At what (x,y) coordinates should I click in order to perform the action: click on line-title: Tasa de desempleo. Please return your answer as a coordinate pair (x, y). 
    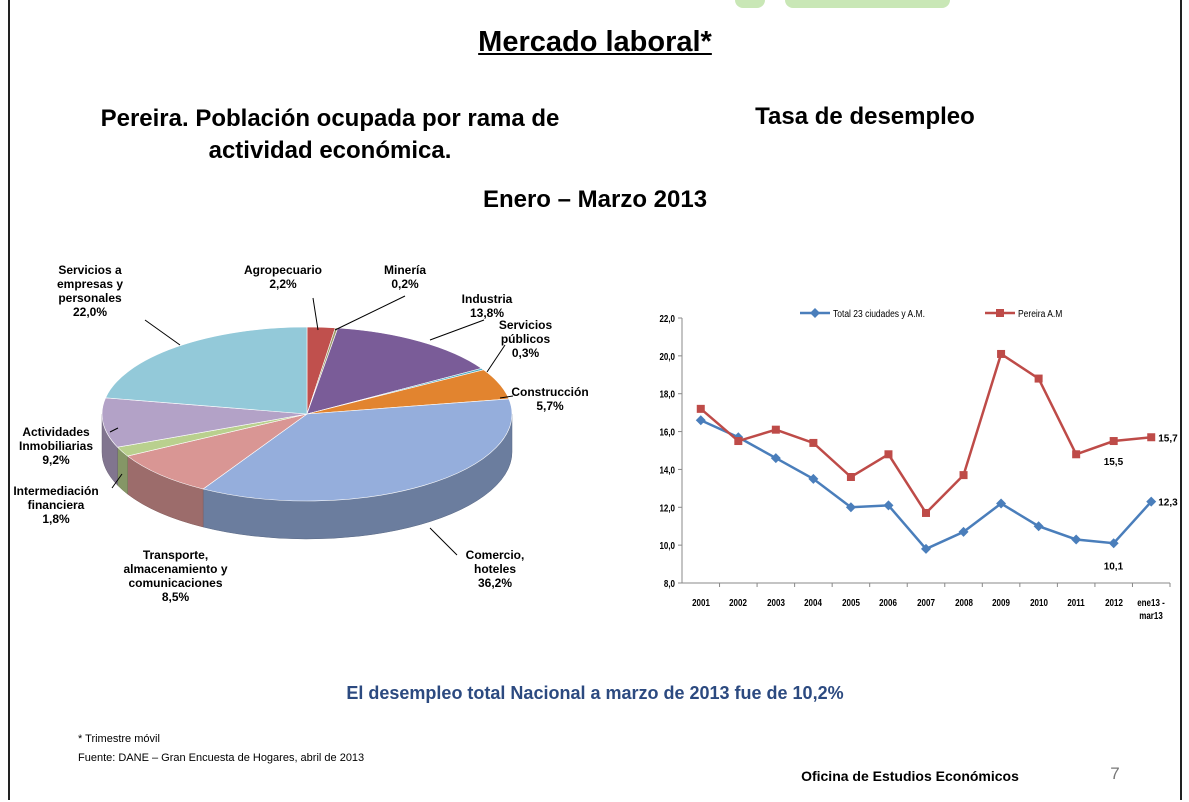
    Looking at the image, I should click on (865, 116).